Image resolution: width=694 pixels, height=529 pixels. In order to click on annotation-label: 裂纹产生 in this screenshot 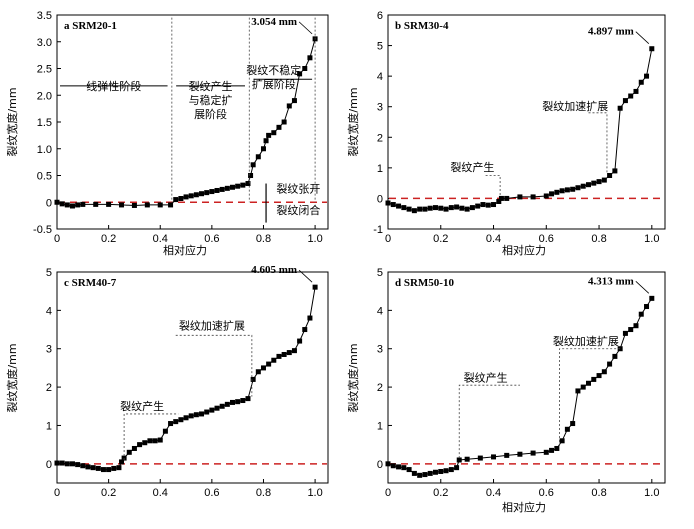, I will do `click(472, 167)`.